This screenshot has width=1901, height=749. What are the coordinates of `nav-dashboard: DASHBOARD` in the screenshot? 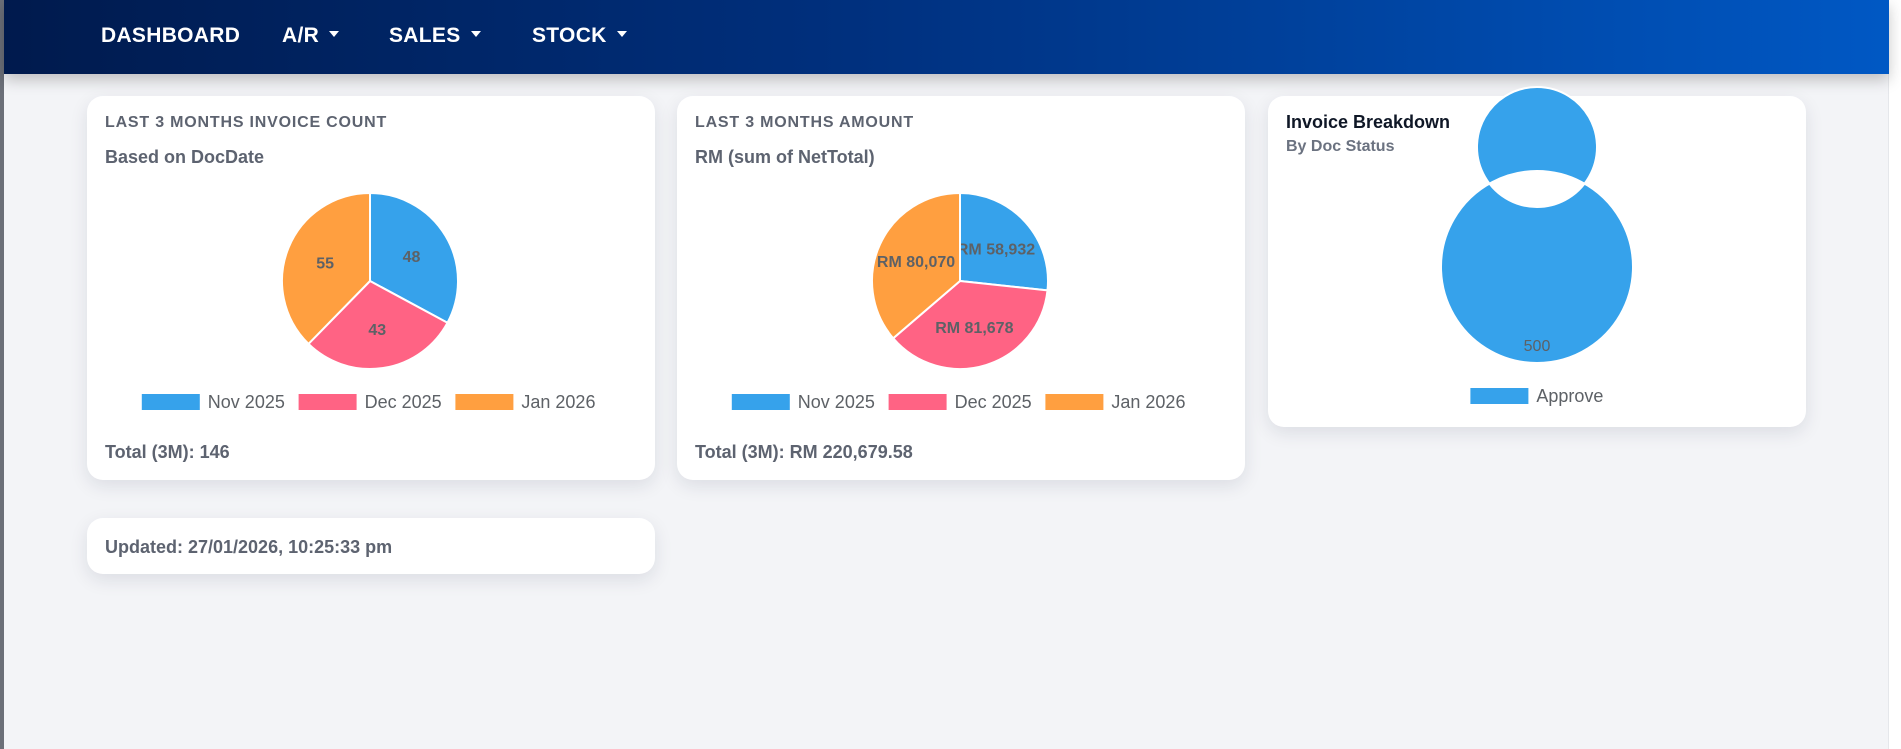 It's located at (170, 36).